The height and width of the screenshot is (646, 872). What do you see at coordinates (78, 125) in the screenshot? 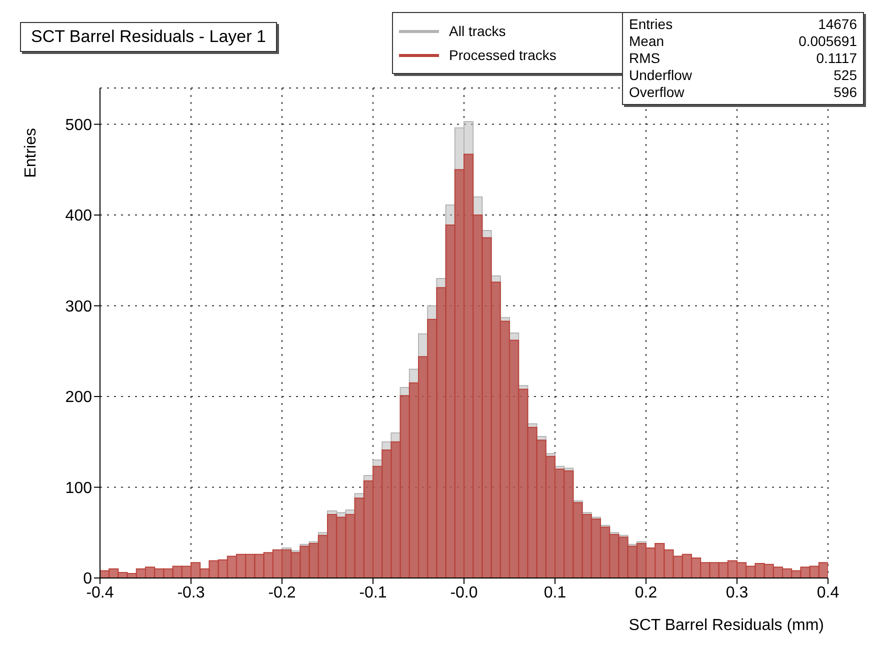
I see `y-tick-label: 500` at bounding box center [78, 125].